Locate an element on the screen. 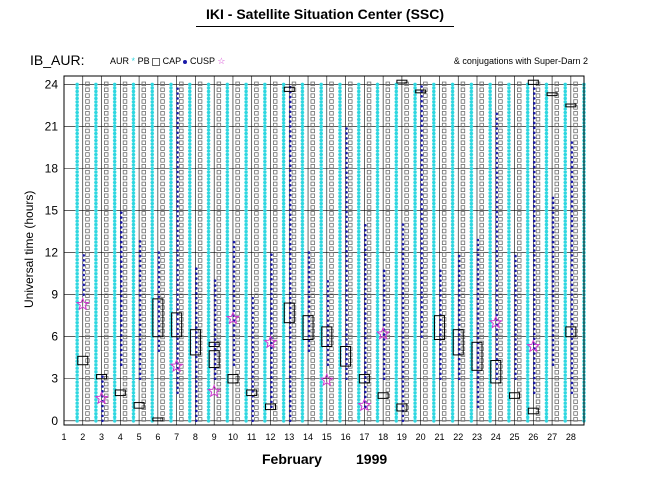 Image resolution: width=650 pixels, height=500 pixels. x-tick-label: 16 is located at coordinates (346, 437).